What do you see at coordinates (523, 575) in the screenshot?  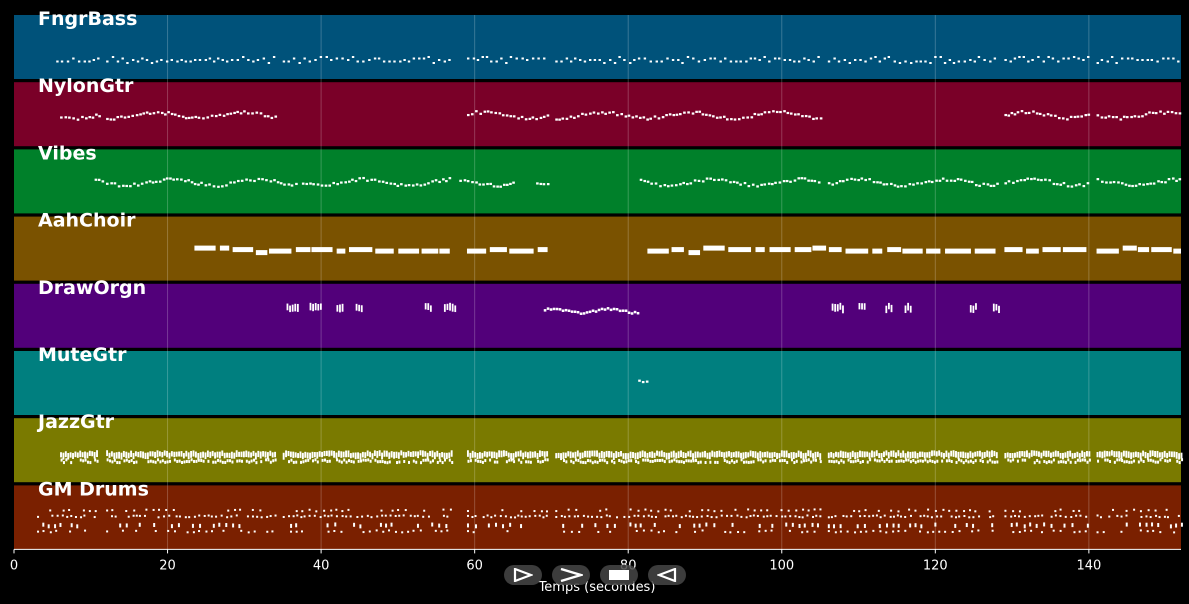 I see `play-button` at bounding box center [523, 575].